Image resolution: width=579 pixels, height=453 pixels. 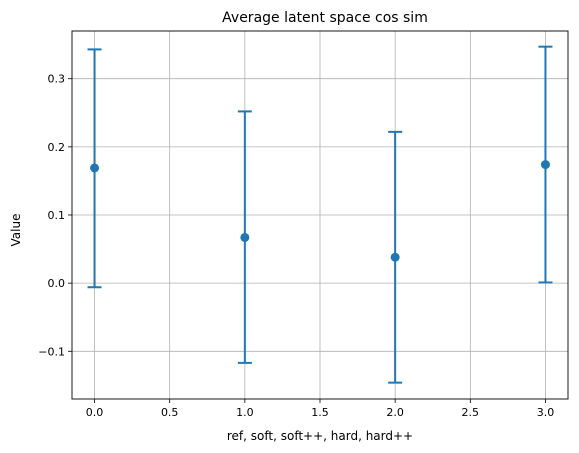 I want to click on x-axis-label: ref, soft, soft++, hard, hard++, so click(x=320, y=436).